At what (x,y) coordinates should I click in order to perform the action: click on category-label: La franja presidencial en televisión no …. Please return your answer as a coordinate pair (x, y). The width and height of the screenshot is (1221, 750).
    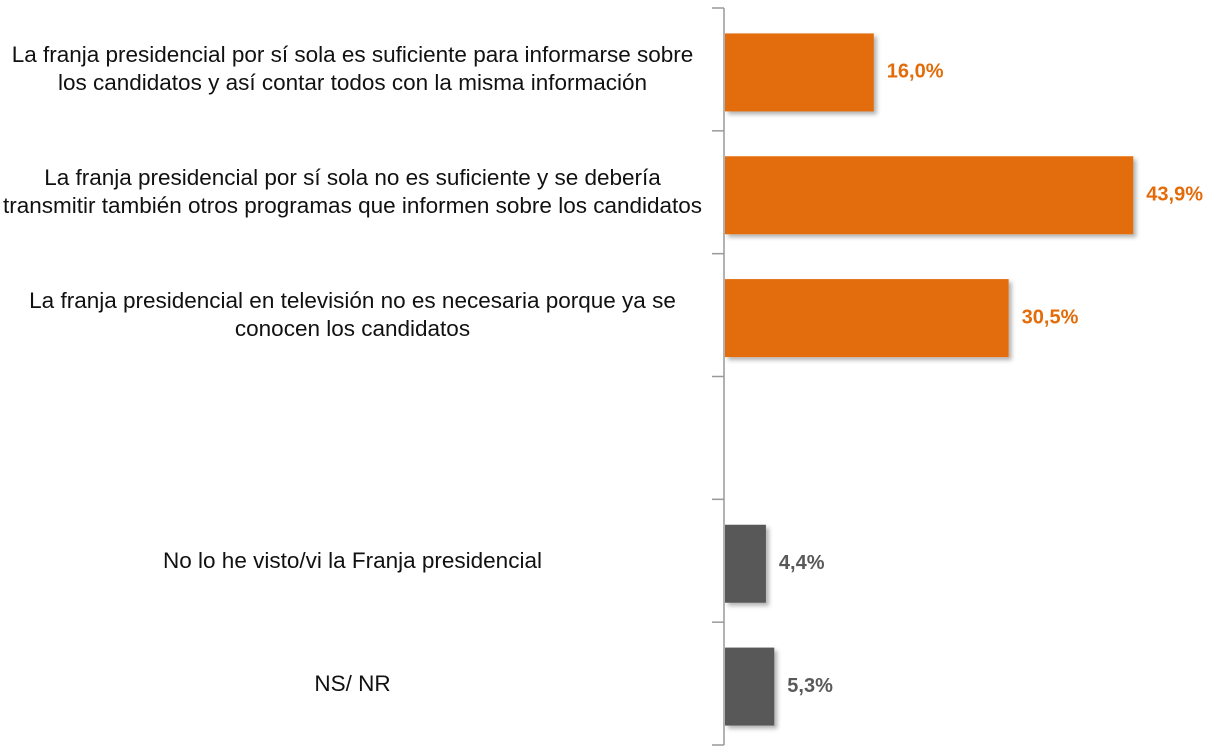
    Looking at the image, I should click on (352, 315).